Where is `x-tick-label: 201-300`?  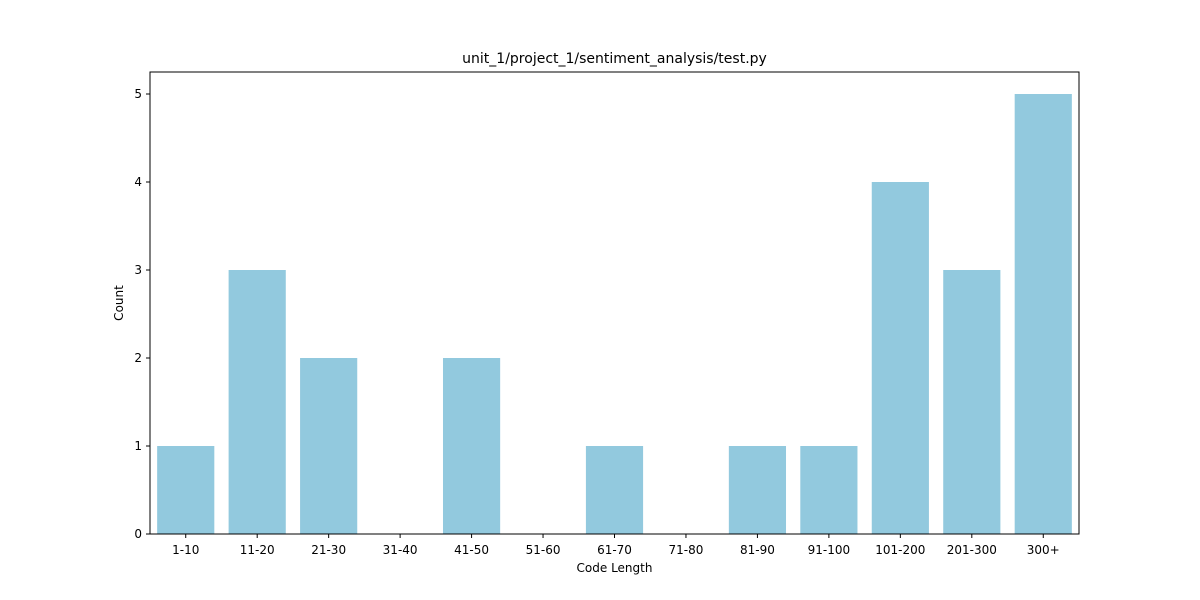
x-tick-label: 201-300 is located at coordinates (972, 550).